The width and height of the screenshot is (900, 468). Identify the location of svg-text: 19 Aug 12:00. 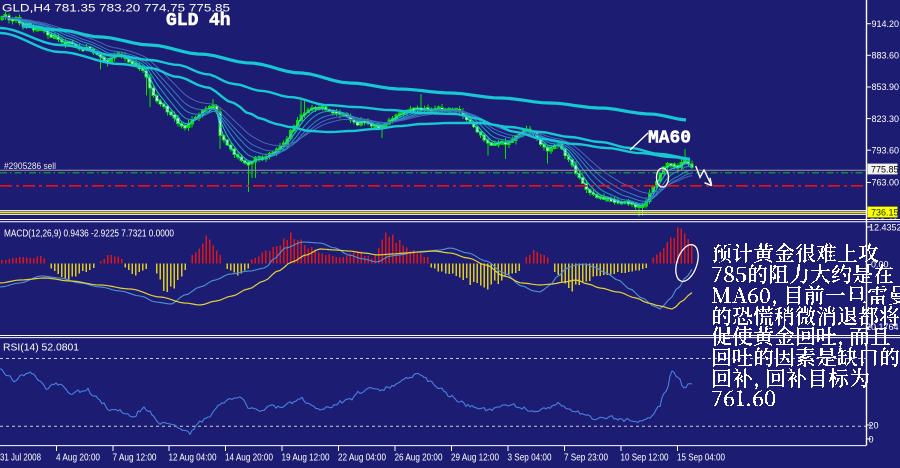
(306, 458).